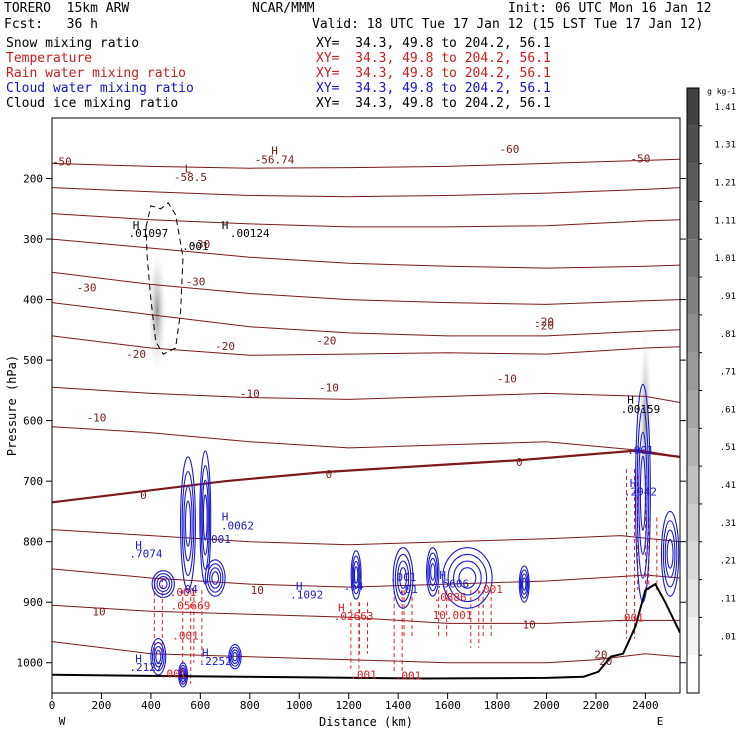 This screenshot has width=740, height=740. What do you see at coordinates (341, 607) in the screenshot?
I see `annotation-32: H` at bounding box center [341, 607].